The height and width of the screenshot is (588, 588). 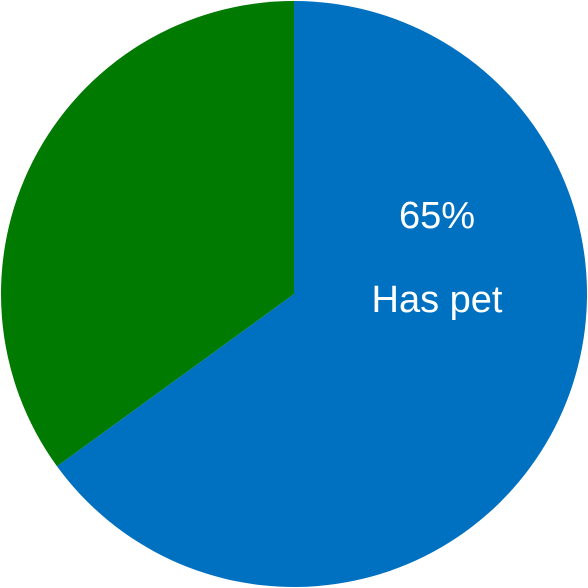 I want to click on pie-labels: 65% Has pet, so click(x=437, y=258).